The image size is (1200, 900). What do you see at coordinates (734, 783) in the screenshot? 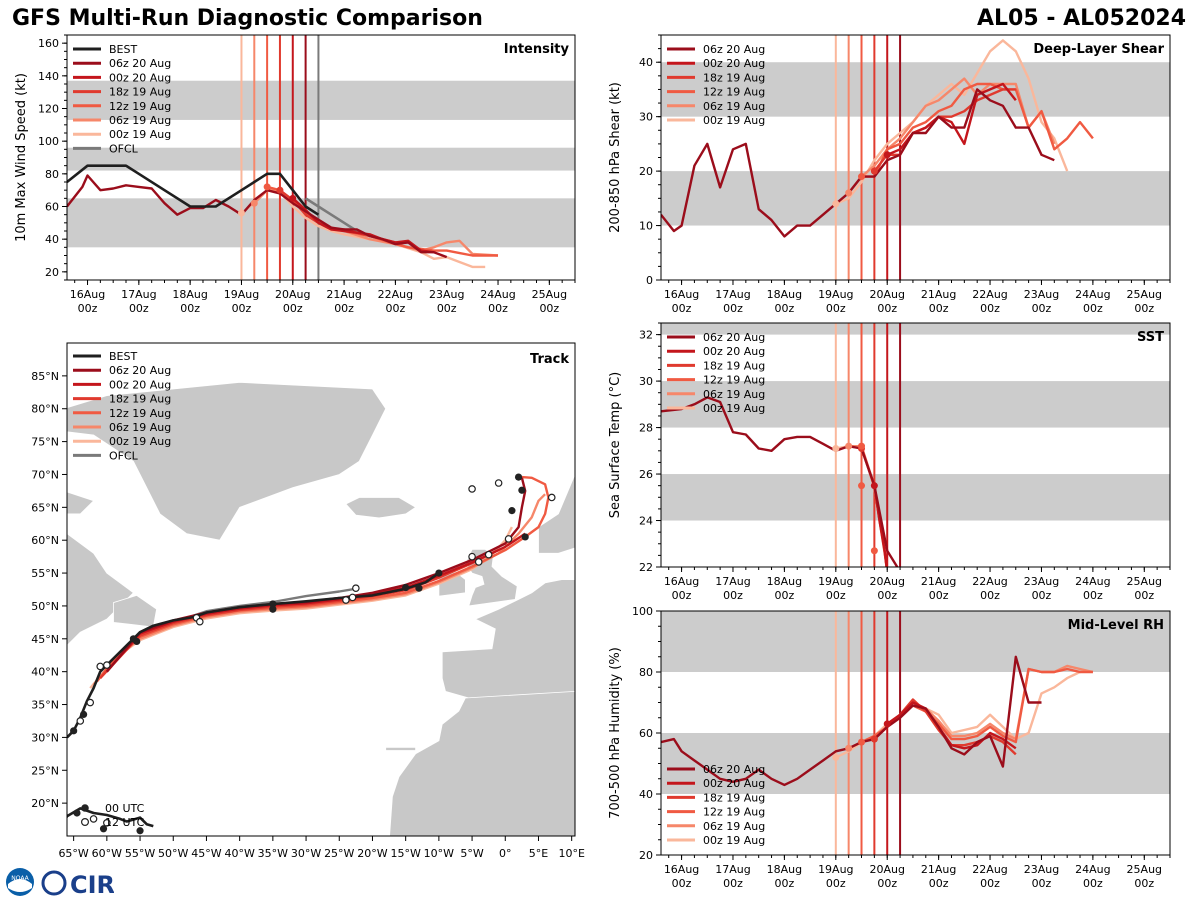
I see `legend-label: 00z 20 Aug` at bounding box center [734, 783].